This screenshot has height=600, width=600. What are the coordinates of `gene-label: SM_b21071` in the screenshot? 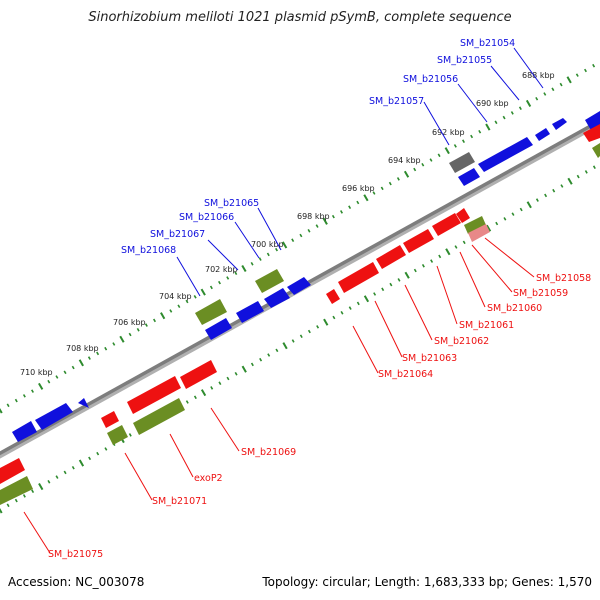 It's located at (179, 501).